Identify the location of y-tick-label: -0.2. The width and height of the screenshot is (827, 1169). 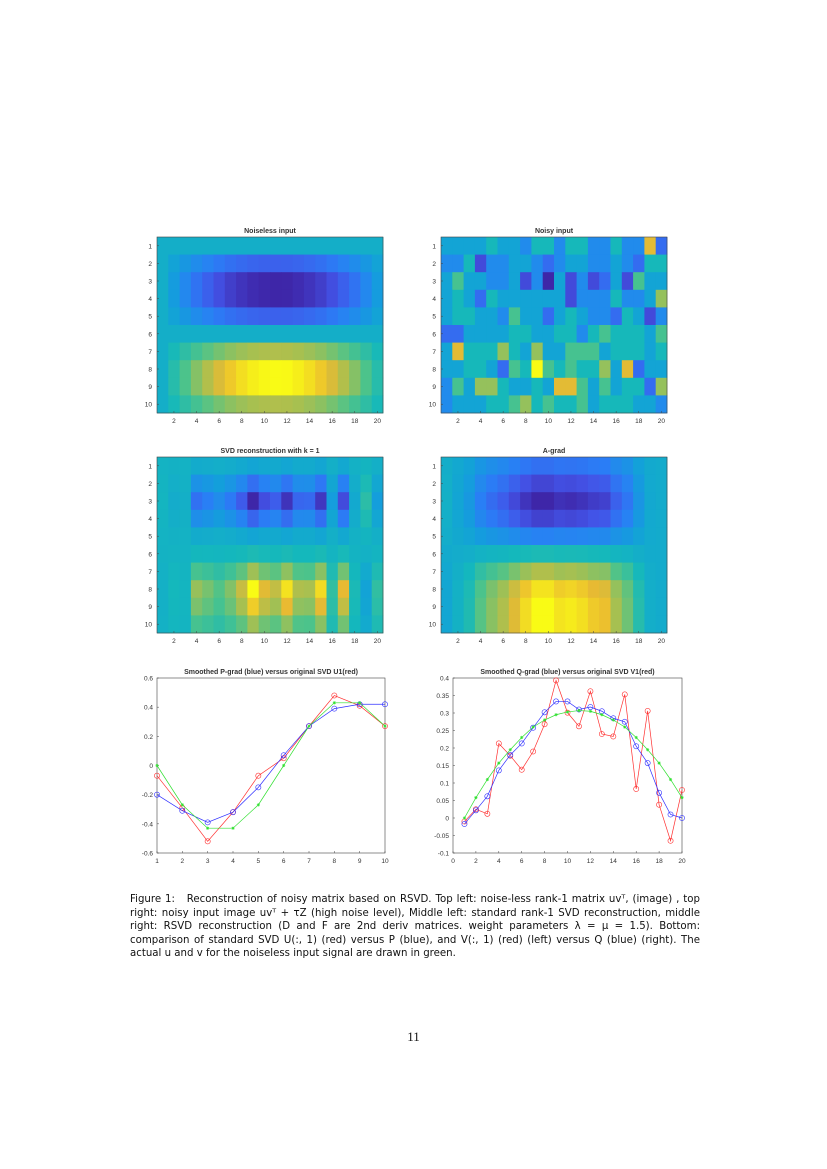
(148, 795).